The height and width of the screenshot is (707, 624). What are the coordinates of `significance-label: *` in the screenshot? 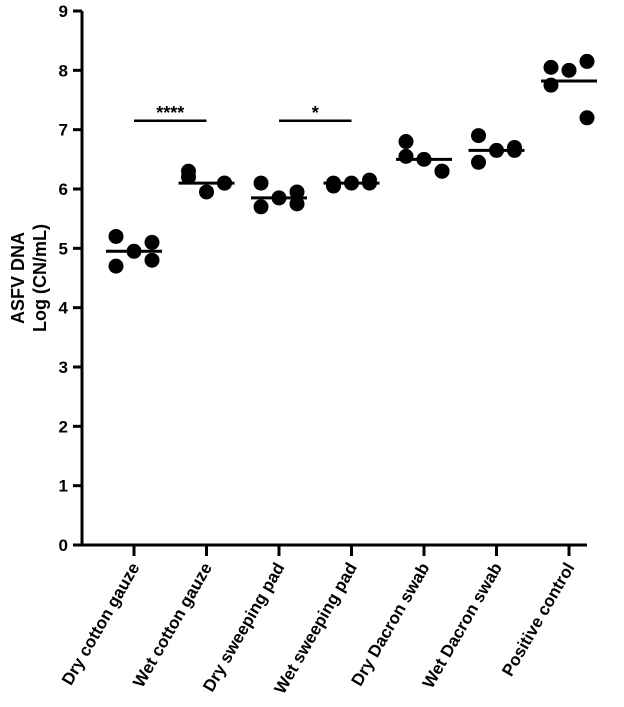 It's located at (315, 113).